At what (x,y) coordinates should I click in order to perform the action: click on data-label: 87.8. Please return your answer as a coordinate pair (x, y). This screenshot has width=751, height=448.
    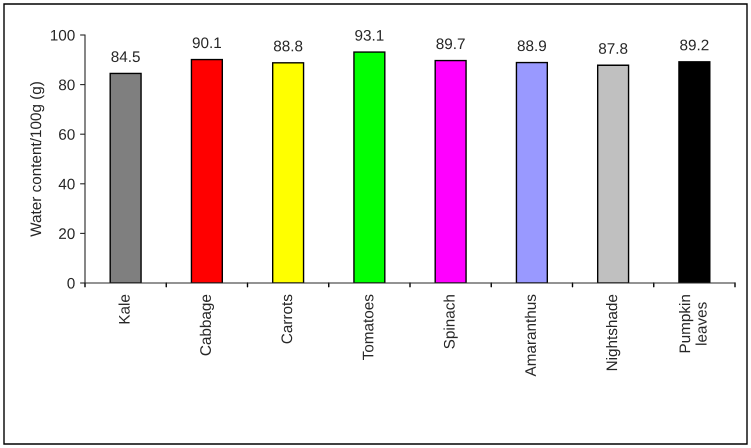
    Looking at the image, I should click on (613, 48).